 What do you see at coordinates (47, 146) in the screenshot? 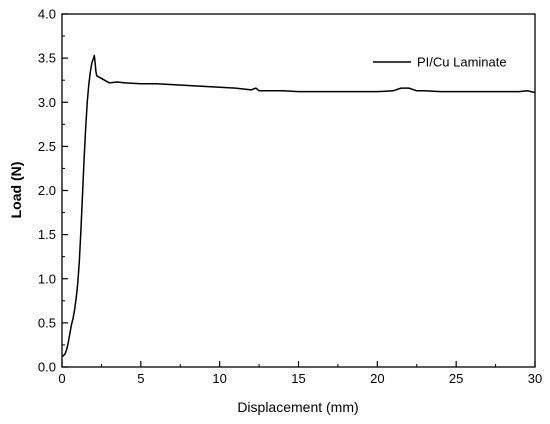
I see `y-tick-label: 2.5` at bounding box center [47, 146].